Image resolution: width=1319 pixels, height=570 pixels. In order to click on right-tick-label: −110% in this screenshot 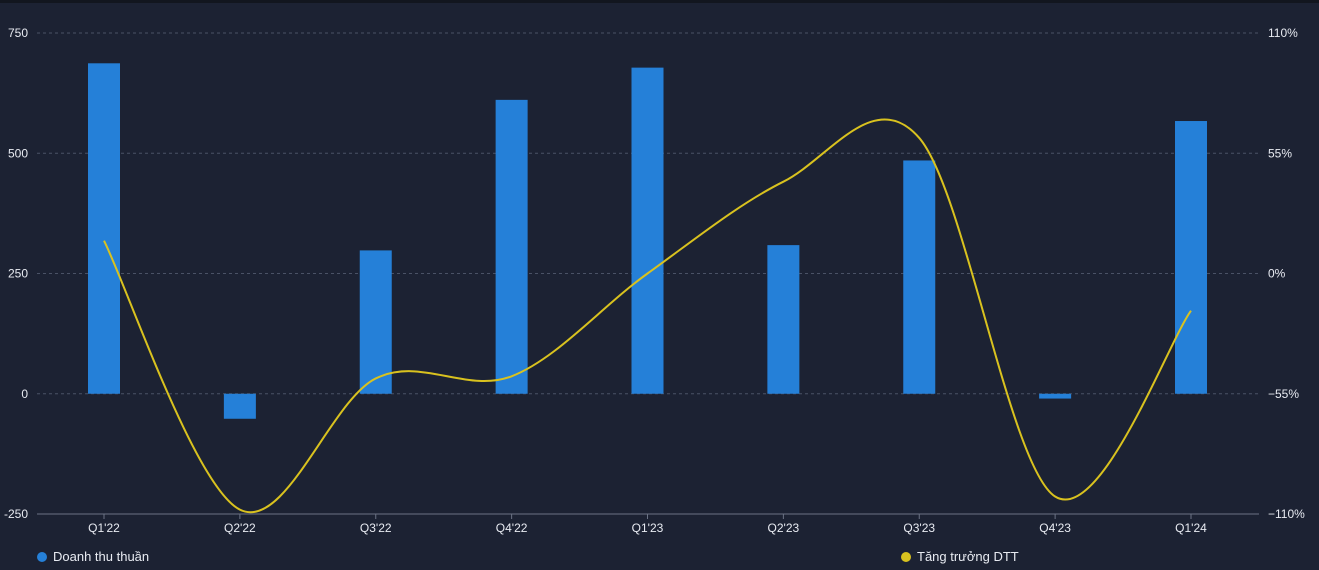, I will do `click(1286, 514)`.